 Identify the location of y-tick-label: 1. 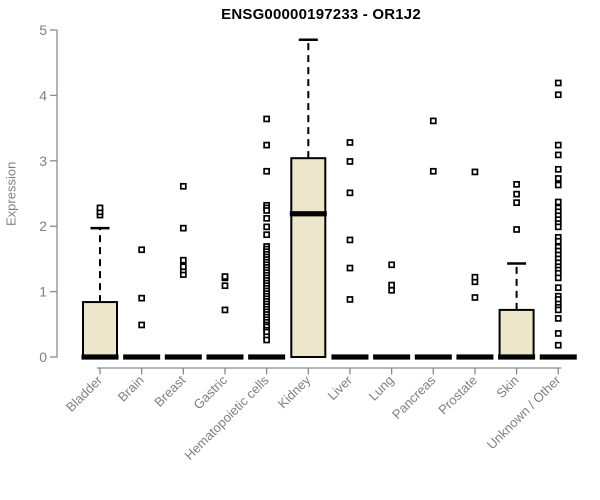
(43, 292).